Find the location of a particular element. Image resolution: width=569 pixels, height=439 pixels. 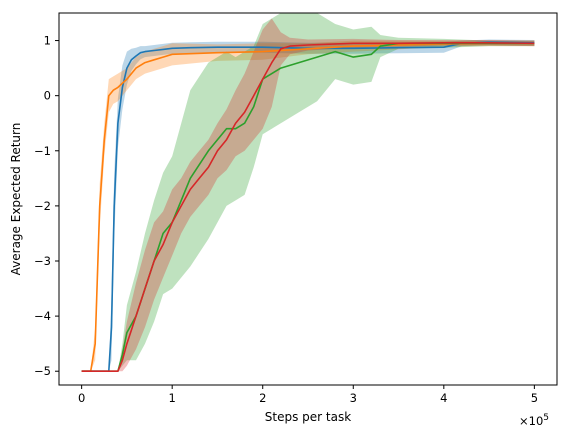

x-axis-multiplier: ×105 is located at coordinates (534, 420).